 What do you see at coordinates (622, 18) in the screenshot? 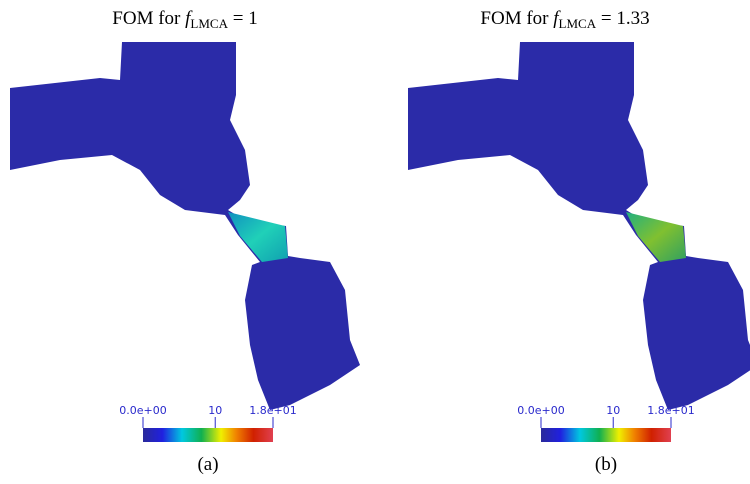
I see `title-rest: = 1.33` at bounding box center [622, 18].